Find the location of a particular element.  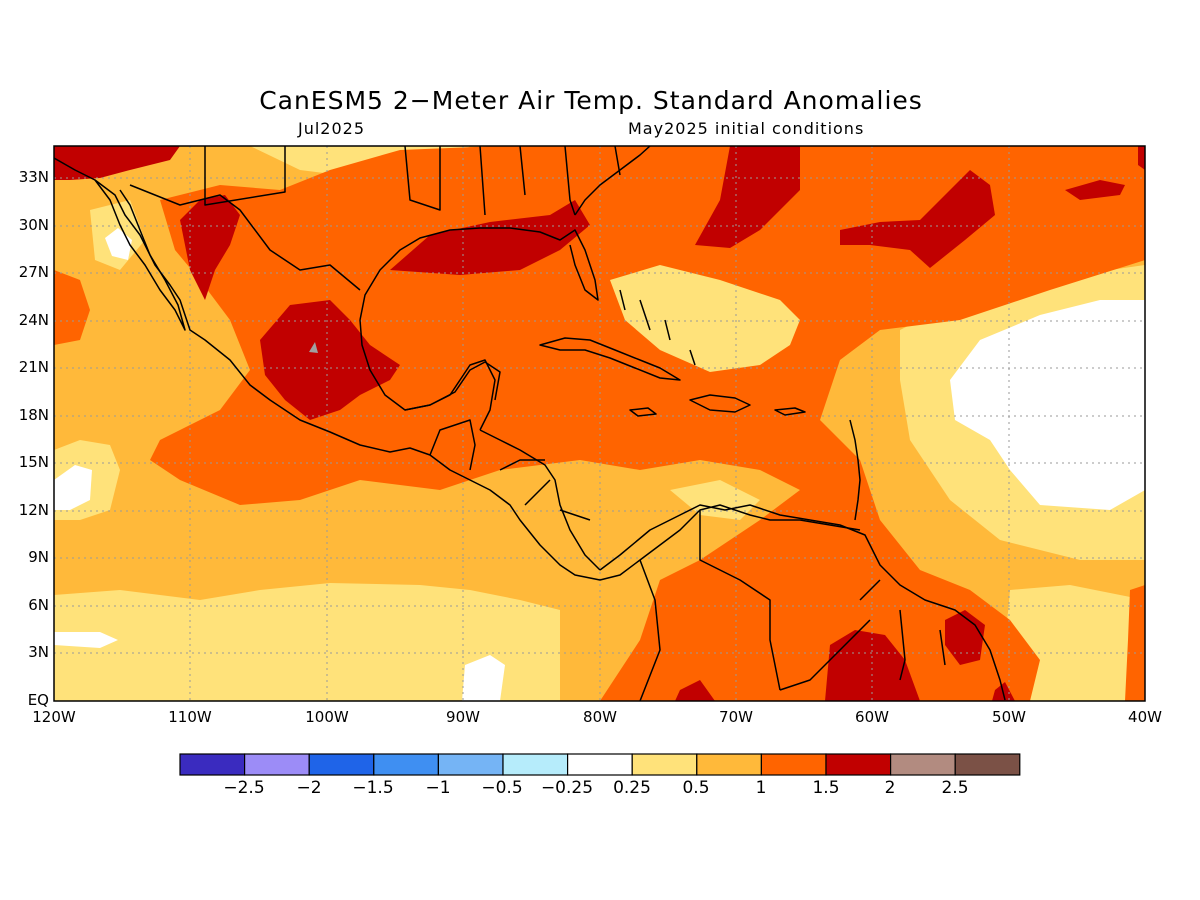

jamaica is located at coordinates (643, 412).